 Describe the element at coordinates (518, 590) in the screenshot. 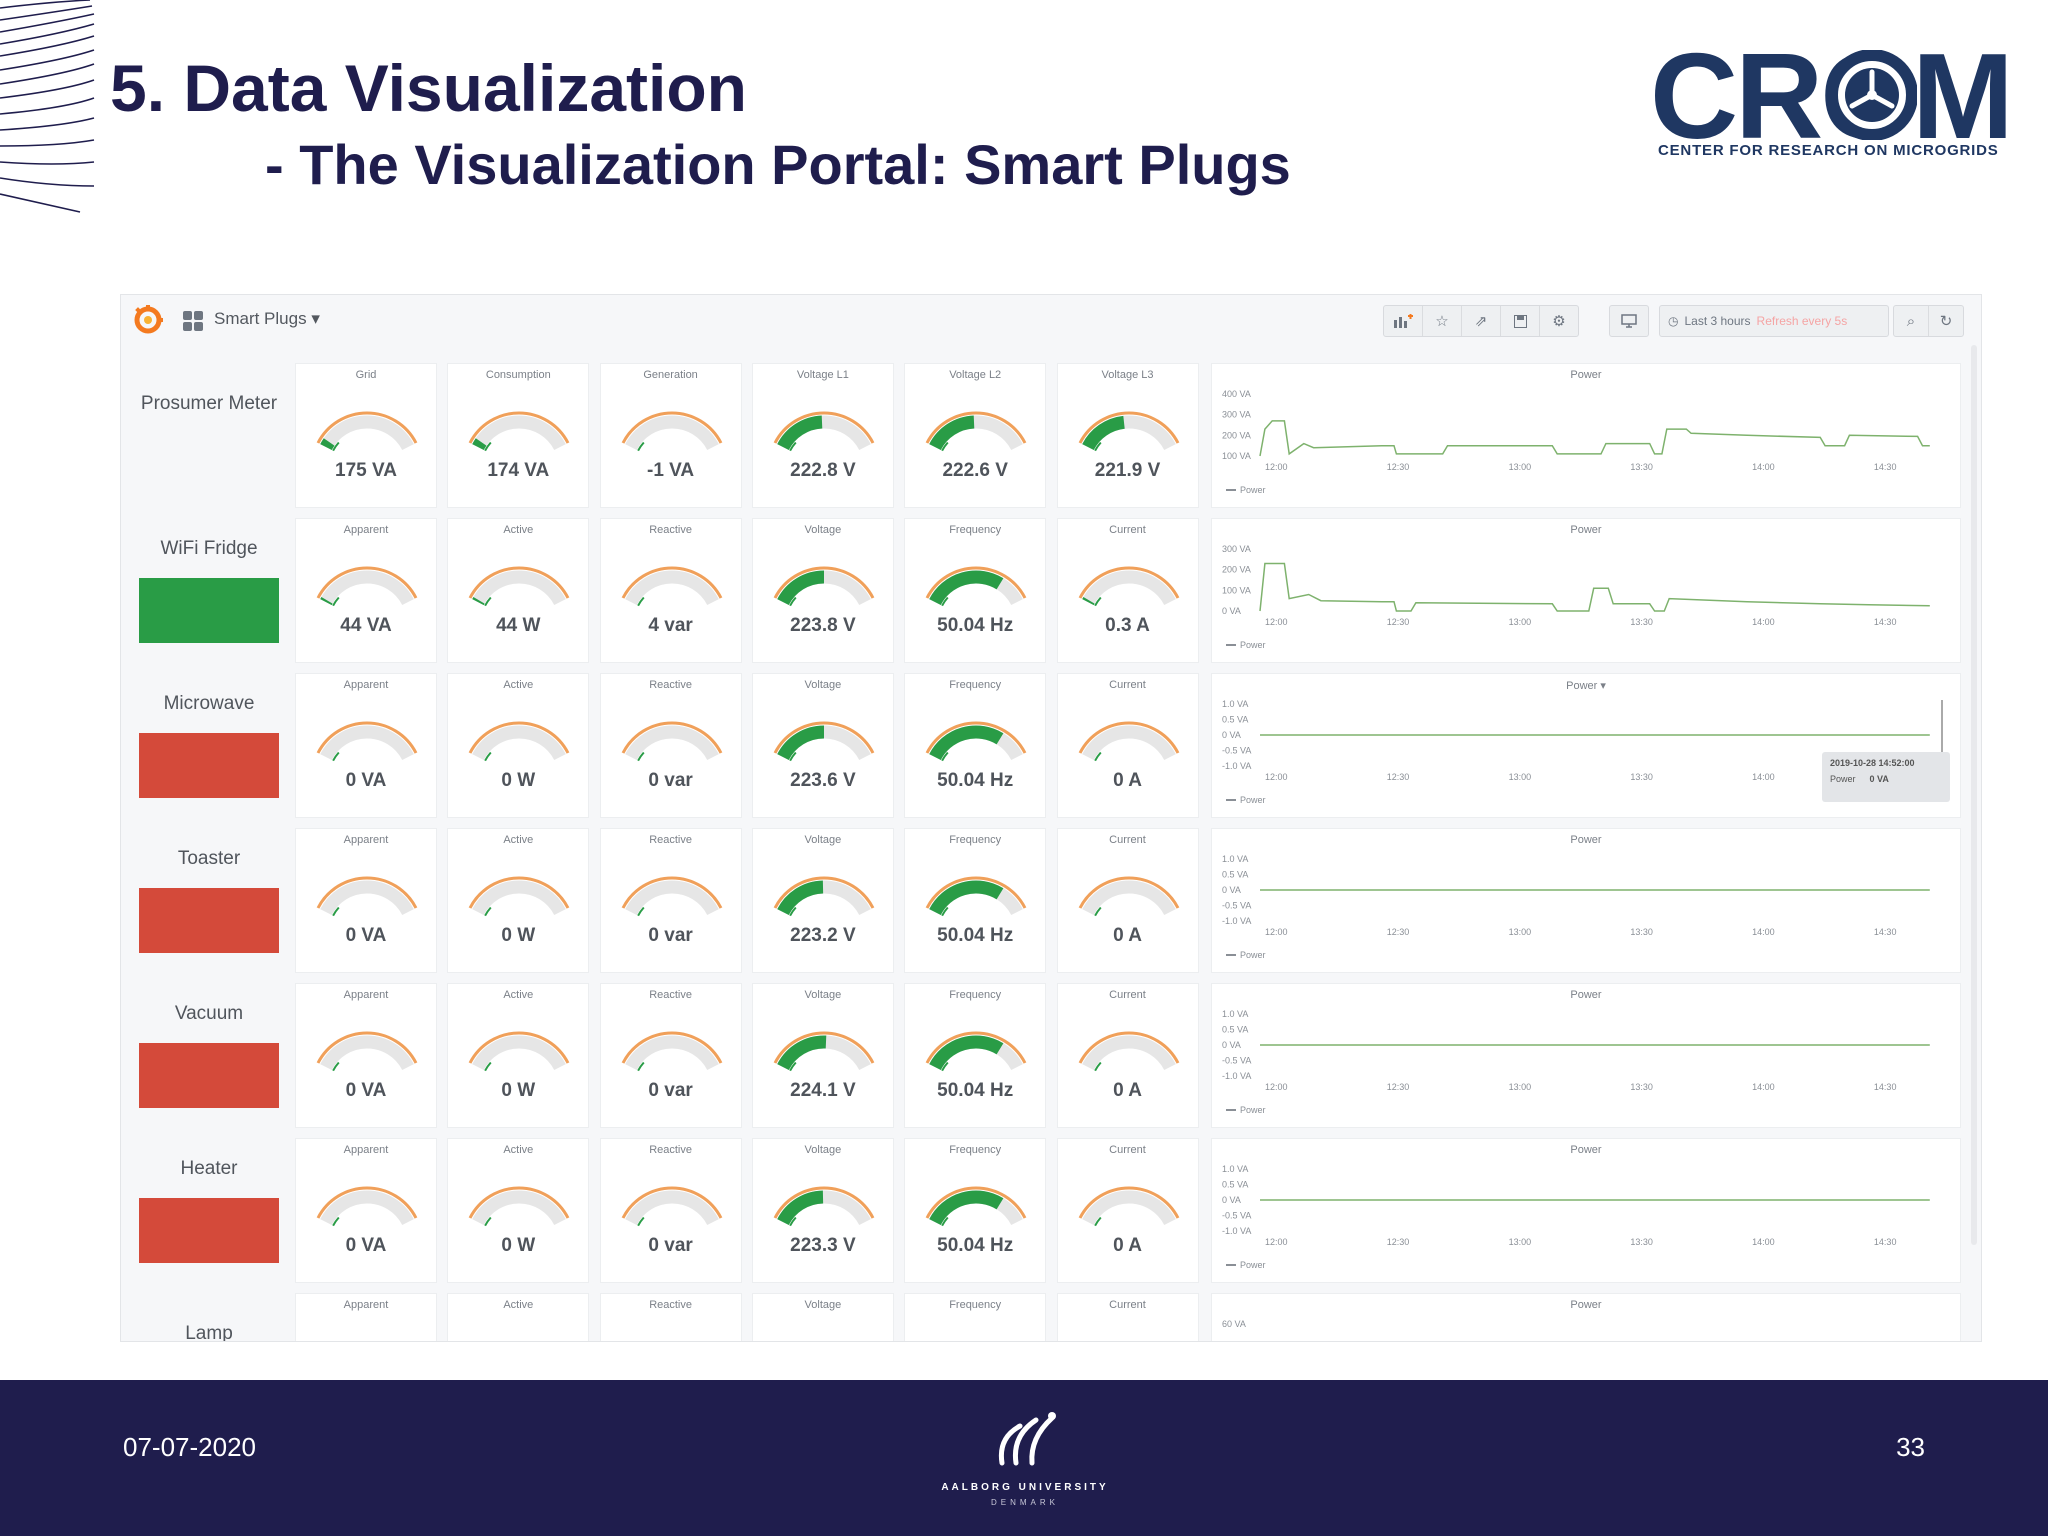

I see `gauge-panel: Active 44 W` at that location.